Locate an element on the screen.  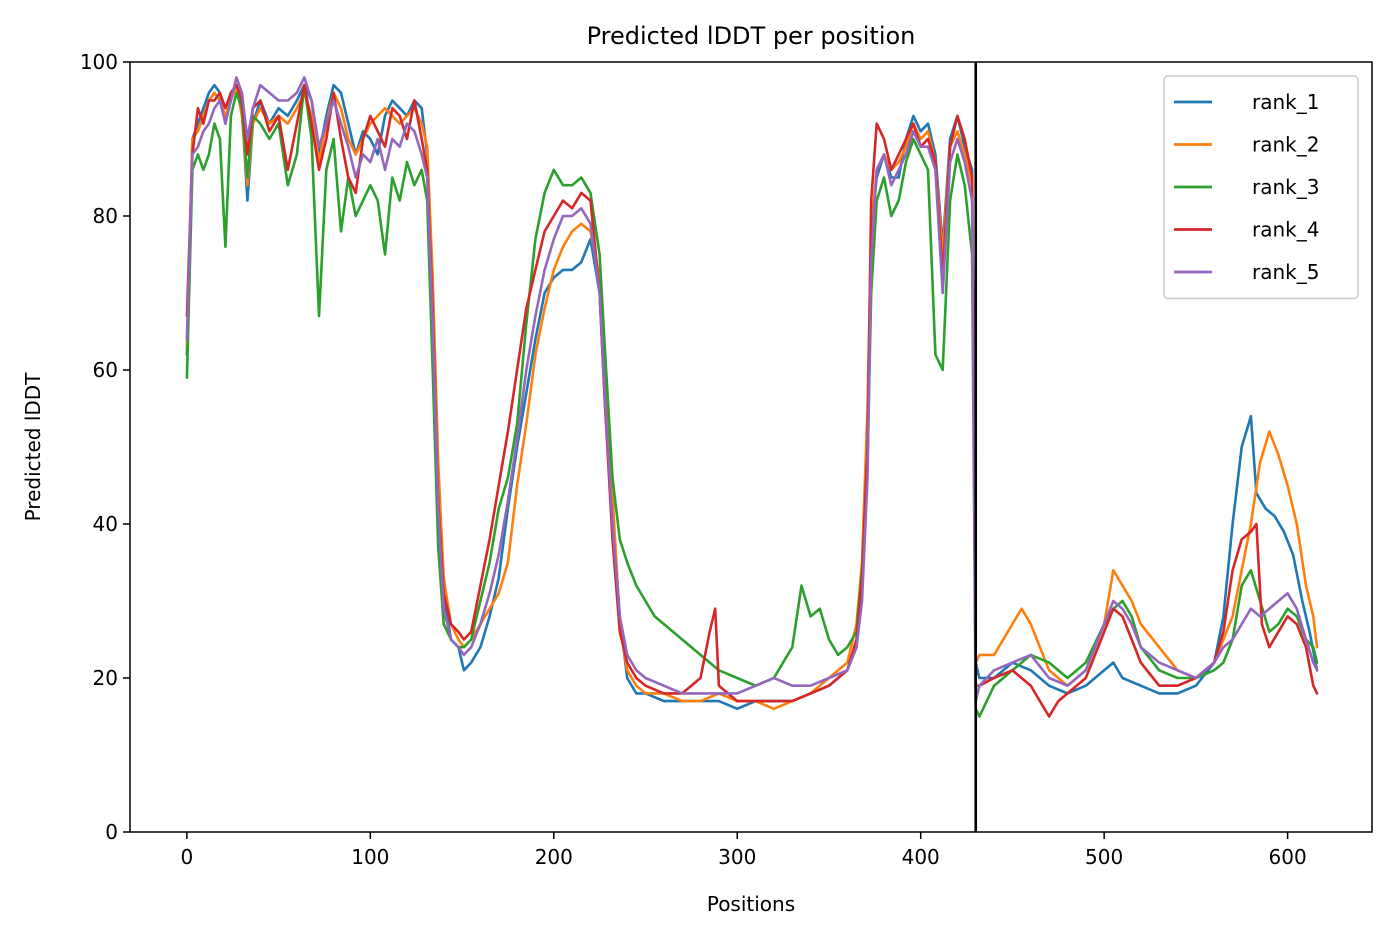
legend-label-rank-4: rank_4 is located at coordinates (1285, 230).